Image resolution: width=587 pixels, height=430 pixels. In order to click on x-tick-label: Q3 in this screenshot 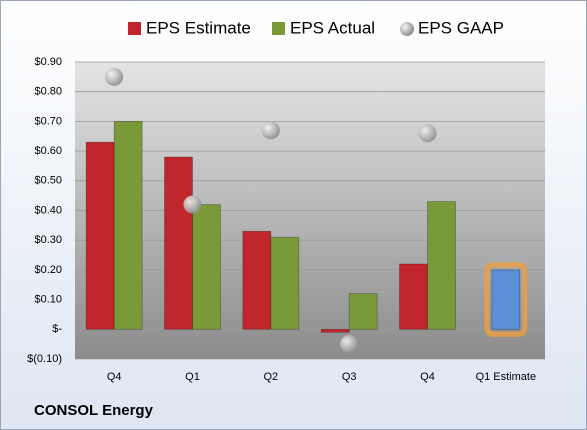, I will do `click(349, 377)`.